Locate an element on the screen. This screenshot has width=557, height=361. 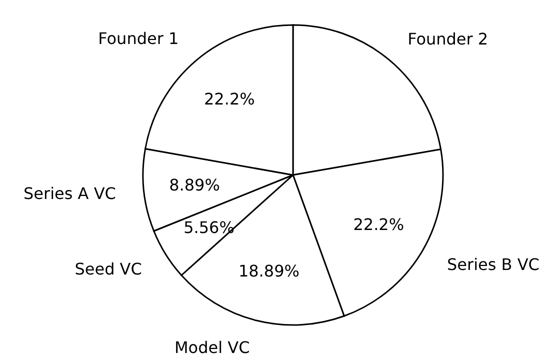
data-label: 18.89% is located at coordinates (269, 271).